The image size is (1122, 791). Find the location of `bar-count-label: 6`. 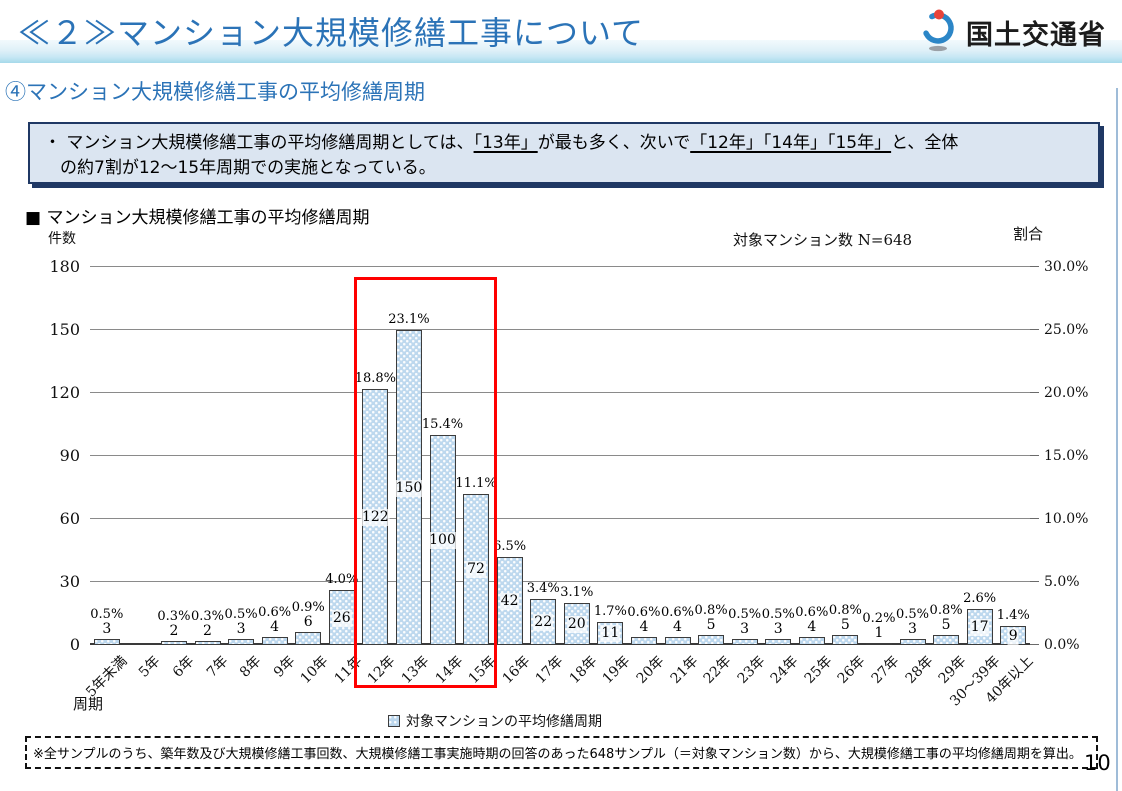

bar-count-label: 6 is located at coordinates (308, 622).